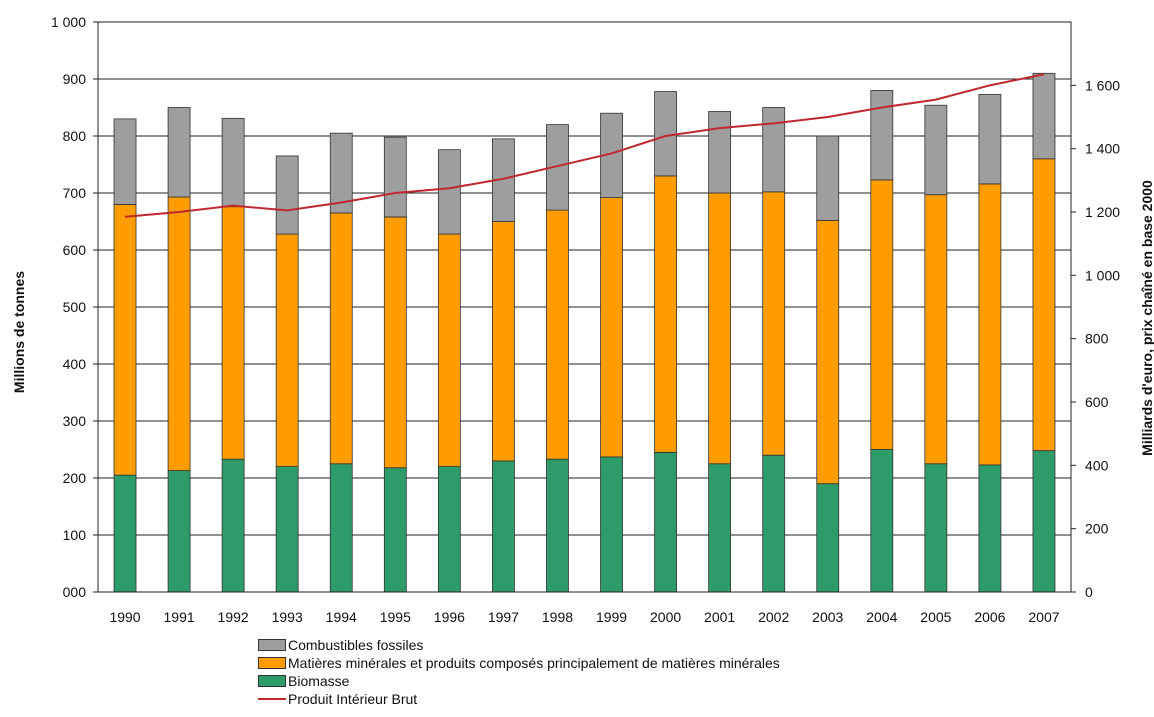 The width and height of the screenshot is (1154, 717). What do you see at coordinates (881, 617) in the screenshot?
I see `x-tick-label: 2004` at bounding box center [881, 617].